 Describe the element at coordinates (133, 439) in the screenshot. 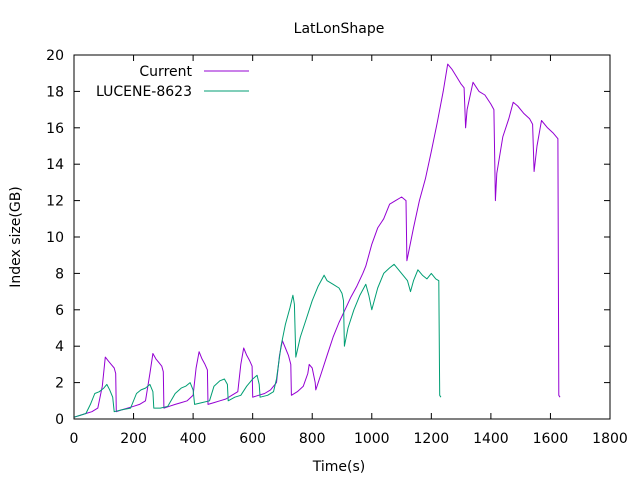

I see `x-tick-label: 200` at that location.